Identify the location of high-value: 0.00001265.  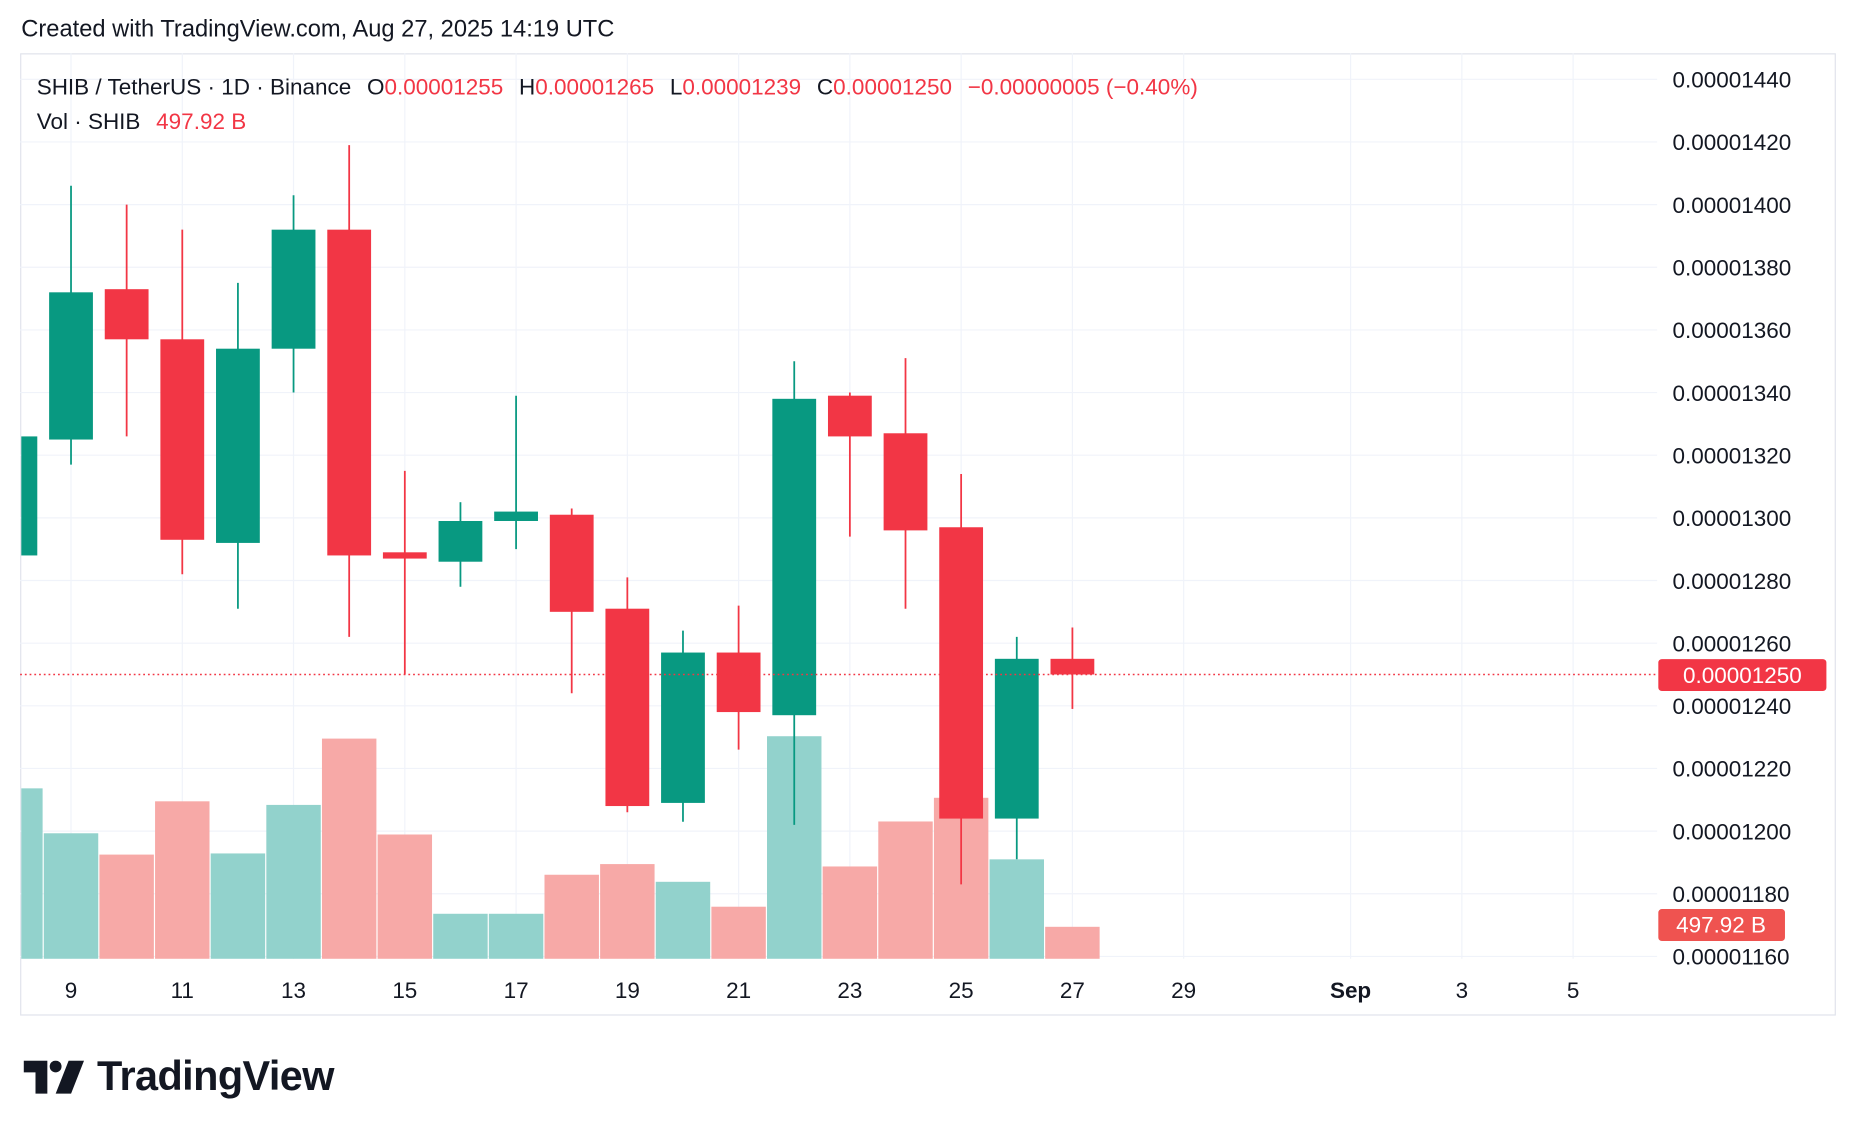
(595, 88).